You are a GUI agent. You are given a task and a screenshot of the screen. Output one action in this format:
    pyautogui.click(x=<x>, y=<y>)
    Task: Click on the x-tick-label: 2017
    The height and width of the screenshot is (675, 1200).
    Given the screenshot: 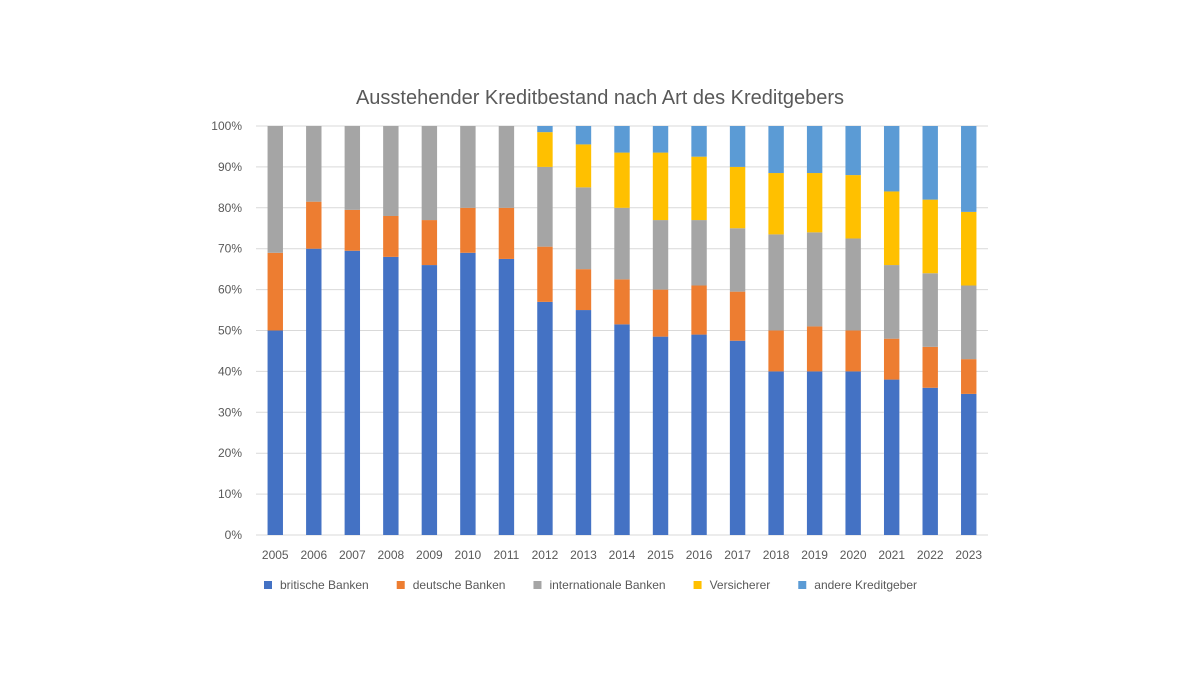 What is the action you would take?
    pyautogui.click(x=737, y=555)
    